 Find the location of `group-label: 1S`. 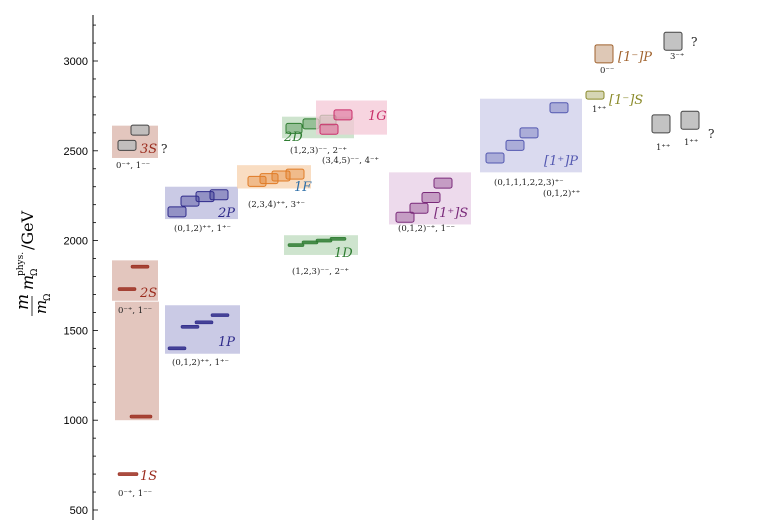

group-label: 1S is located at coordinates (148, 476).